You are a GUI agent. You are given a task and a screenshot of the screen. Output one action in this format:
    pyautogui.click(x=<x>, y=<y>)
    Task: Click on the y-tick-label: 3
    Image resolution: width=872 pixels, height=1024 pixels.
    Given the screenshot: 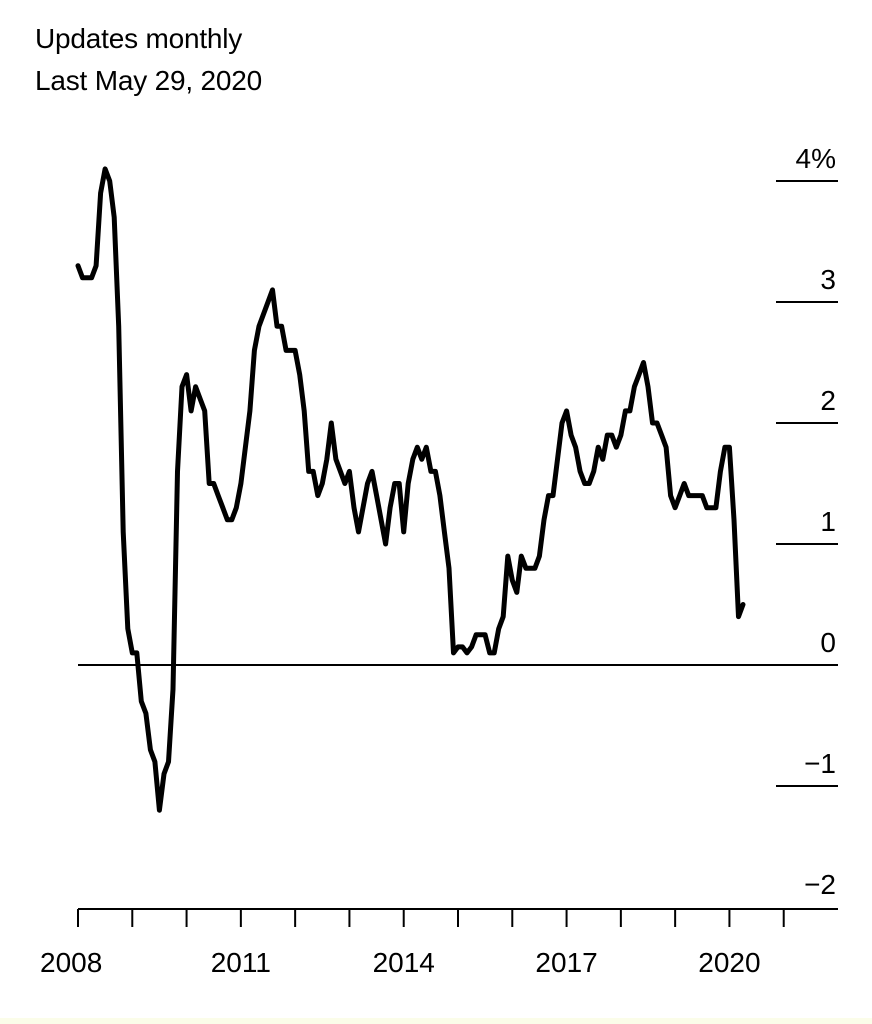 What is the action you would take?
    pyautogui.click(x=828, y=279)
    